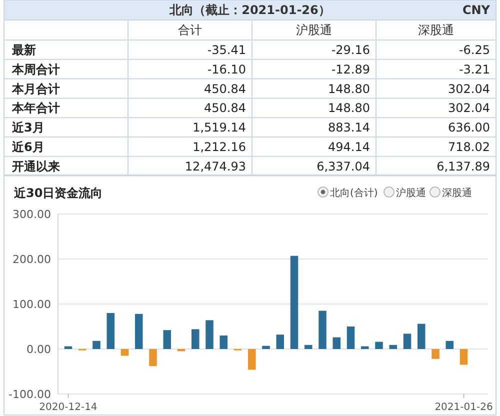 Image resolution: width=500 pixels, height=416 pixels. What do you see at coordinates (350, 50) in the screenshot?
I see `data-label: -29.16` at bounding box center [350, 50].